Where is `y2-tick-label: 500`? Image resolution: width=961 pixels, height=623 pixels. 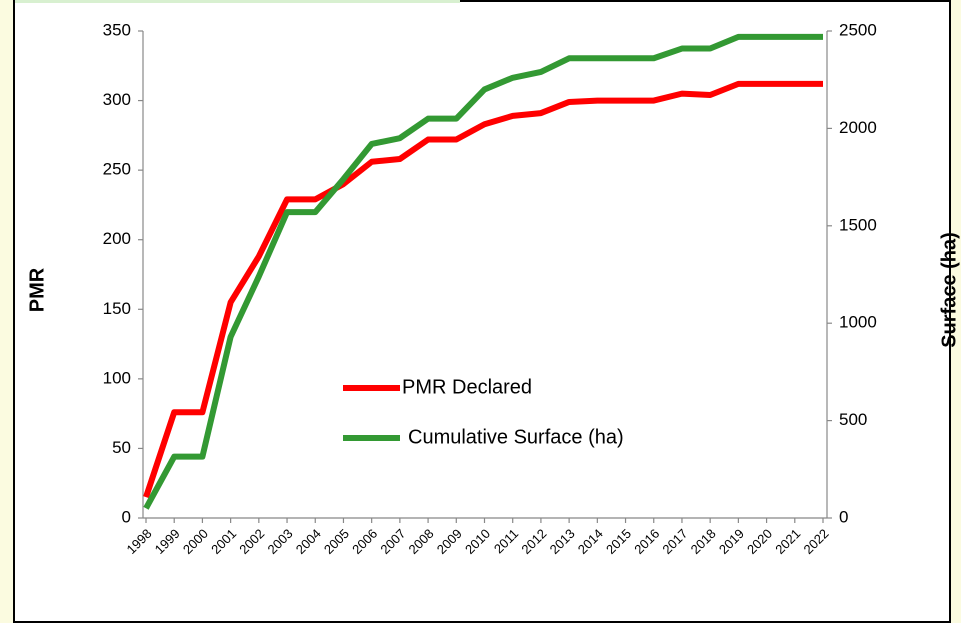 y2-tick-label: 500 is located at coordinates (853, 419).